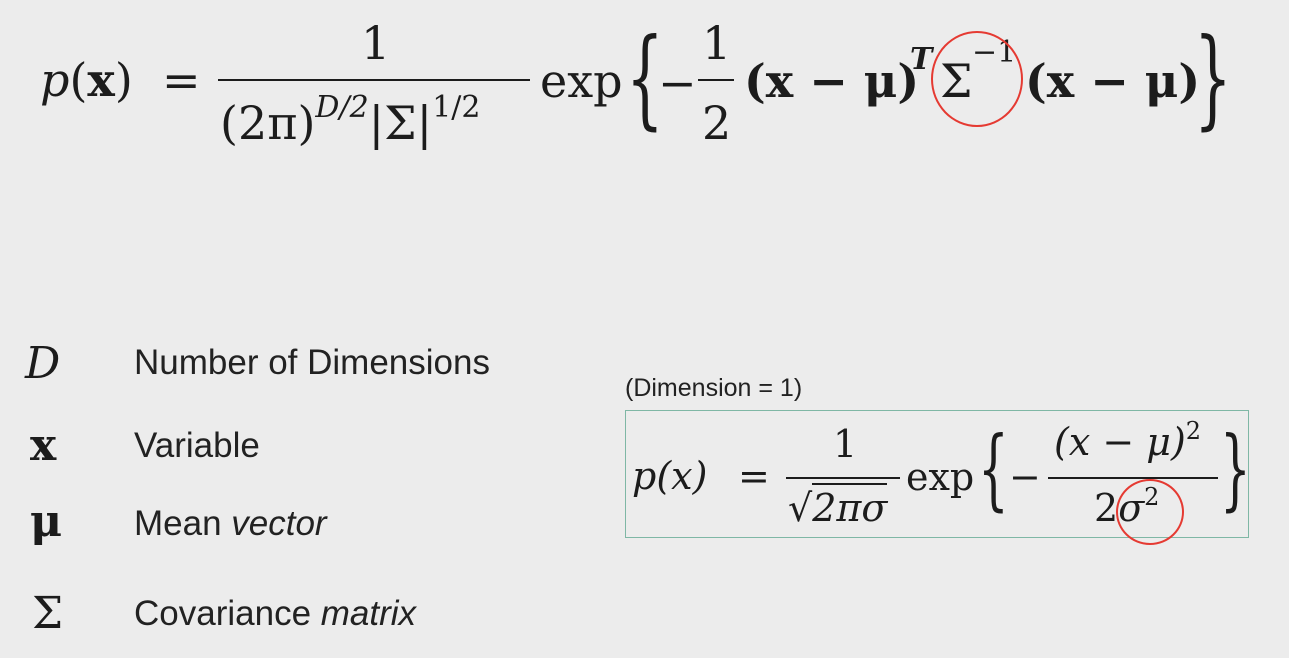 This screenshot has height=658, width=1289. I want to click on close-brace: }, so click(1213, 78).